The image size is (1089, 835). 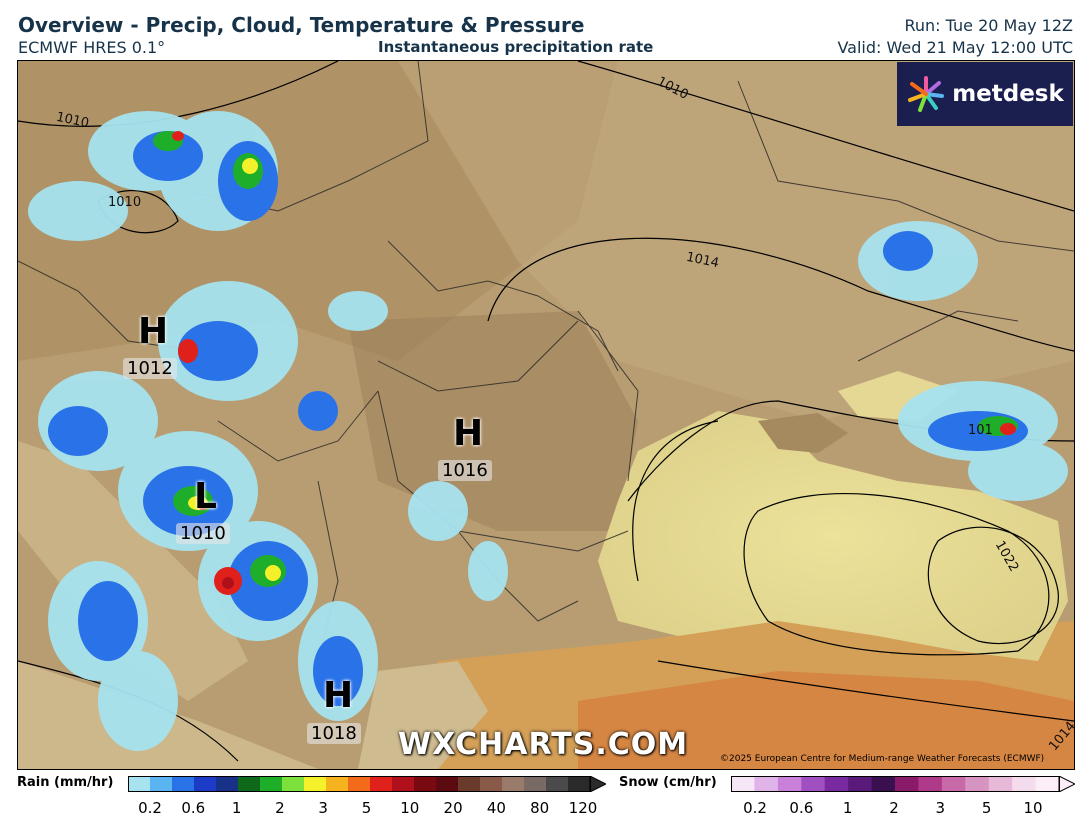 What do you see at coordinates (989, 25) in the screenshot?
I see `run-time: Run: Tue 20 May 12Z` at bounding box center [989, 25].